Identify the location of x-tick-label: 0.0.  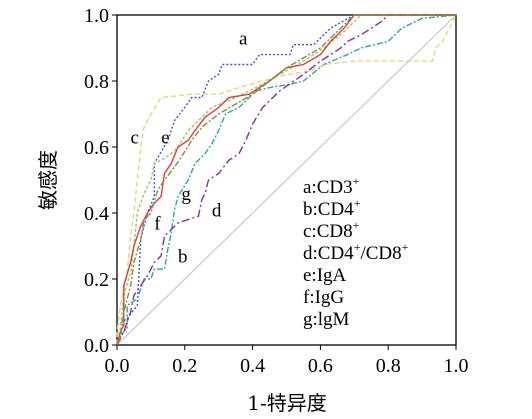
(117, 366).